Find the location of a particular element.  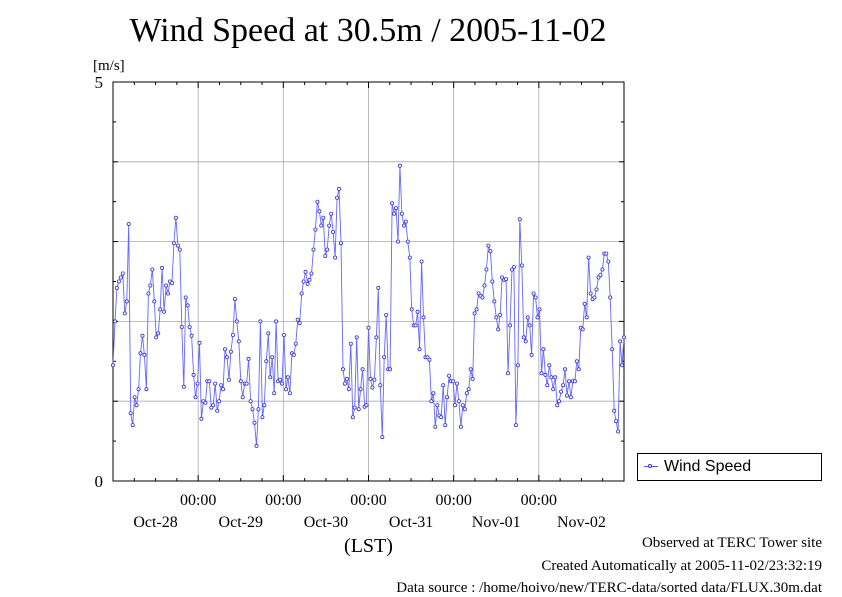

y-tick-label: 5 is located at coordinates (99, 82).